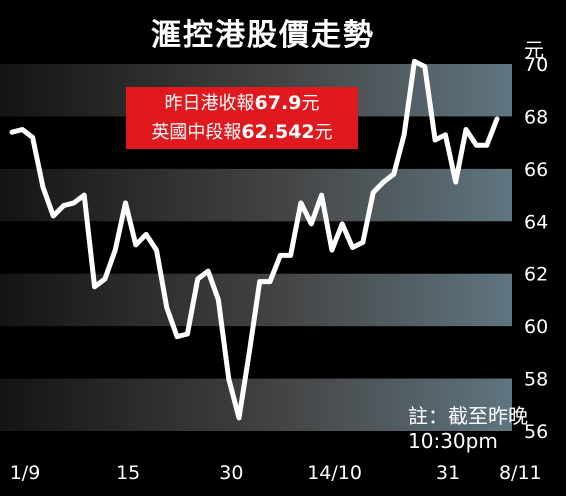 This screenshot has height=496, width=566. Describe the element at coordinates (448, 473) in the screenshot. I see `x-tick-label: 31` at that location.